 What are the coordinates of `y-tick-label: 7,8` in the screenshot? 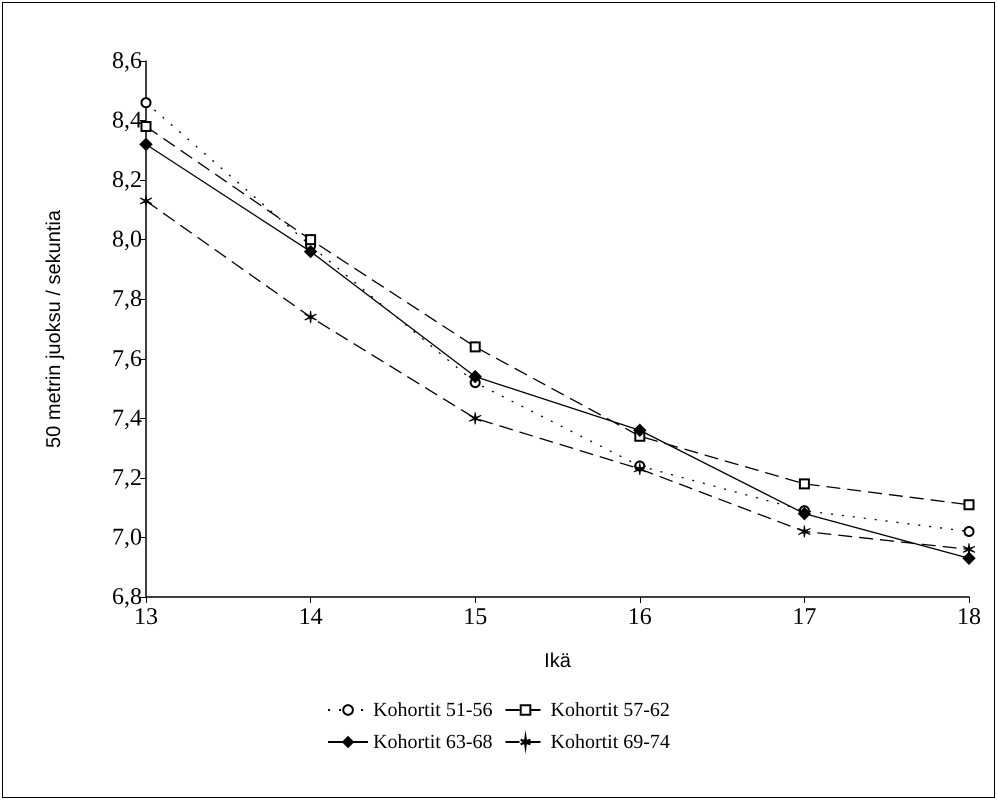 It's located at (127, 299).